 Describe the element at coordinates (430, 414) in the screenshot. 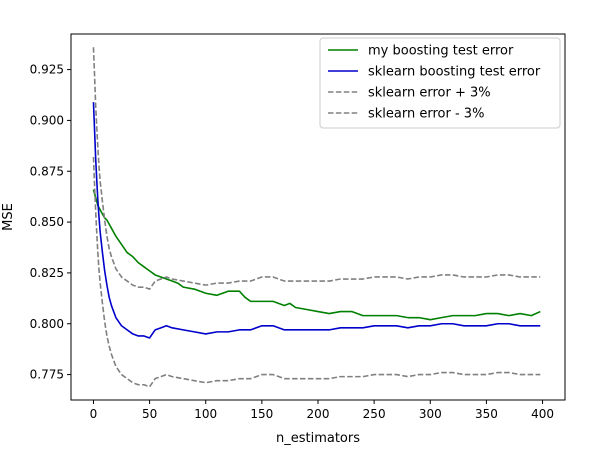

I see `x-tick-label: 300` at that location.